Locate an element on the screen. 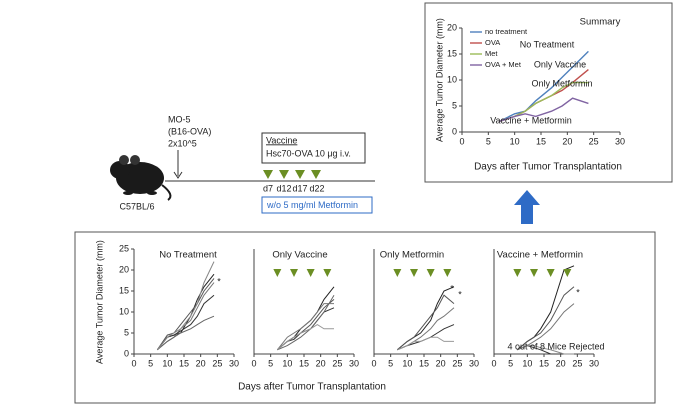 Image resolution: width=685 pixels, height=417 pixels. day-label: d22 is located at coordinates (316, 188).